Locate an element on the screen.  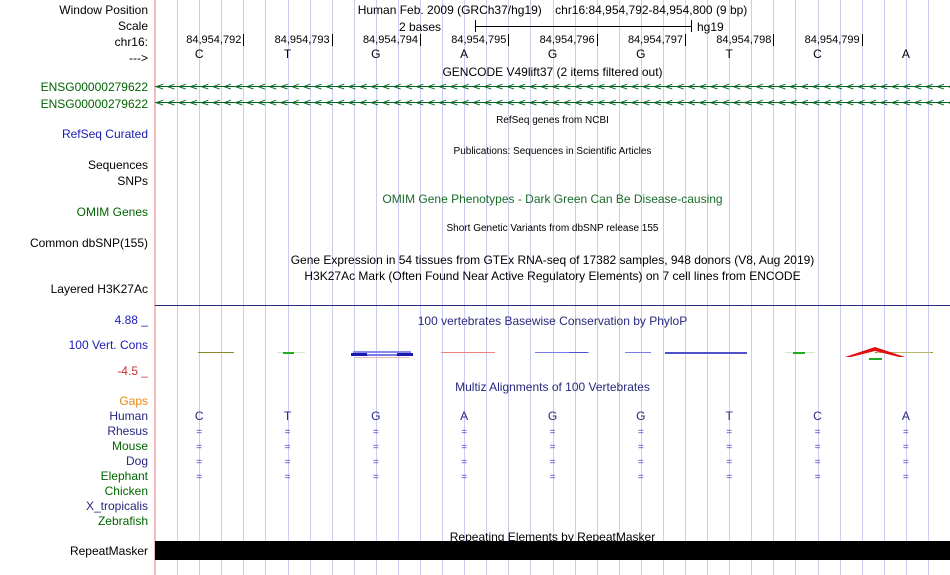
conservation-peak-red is located at coordinates (875, 352).